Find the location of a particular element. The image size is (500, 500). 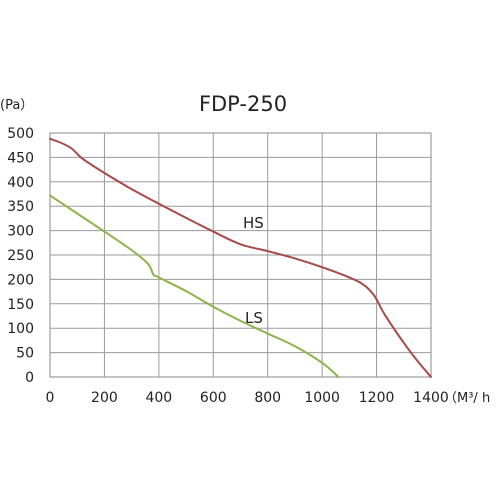

y-tick-label: 450 is located at coordinates (20, 158).